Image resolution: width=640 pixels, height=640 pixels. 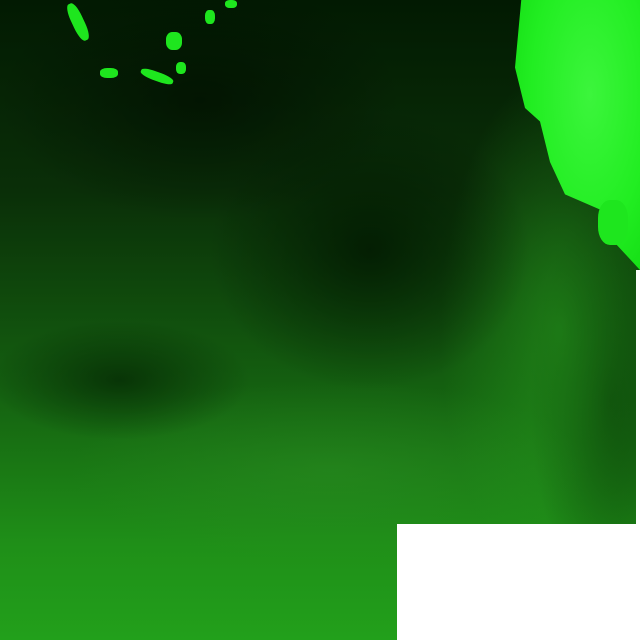 What do you see at coordinates (638, 455) in the screenshot?
I see `no-data-strip` at bounding box center [638, 455].